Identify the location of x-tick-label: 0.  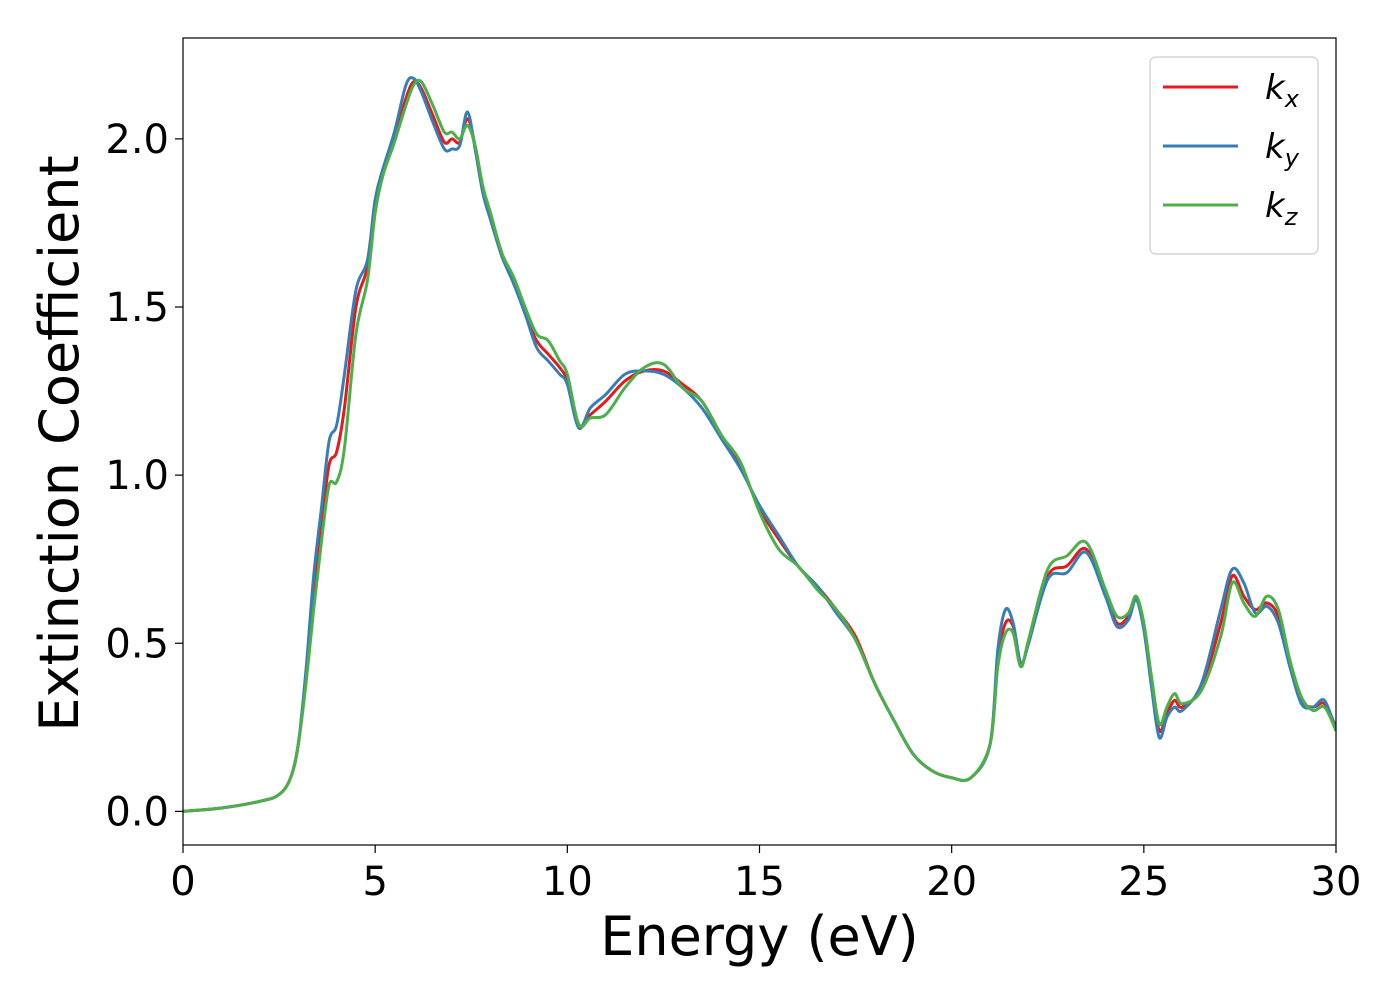
(182, 882).